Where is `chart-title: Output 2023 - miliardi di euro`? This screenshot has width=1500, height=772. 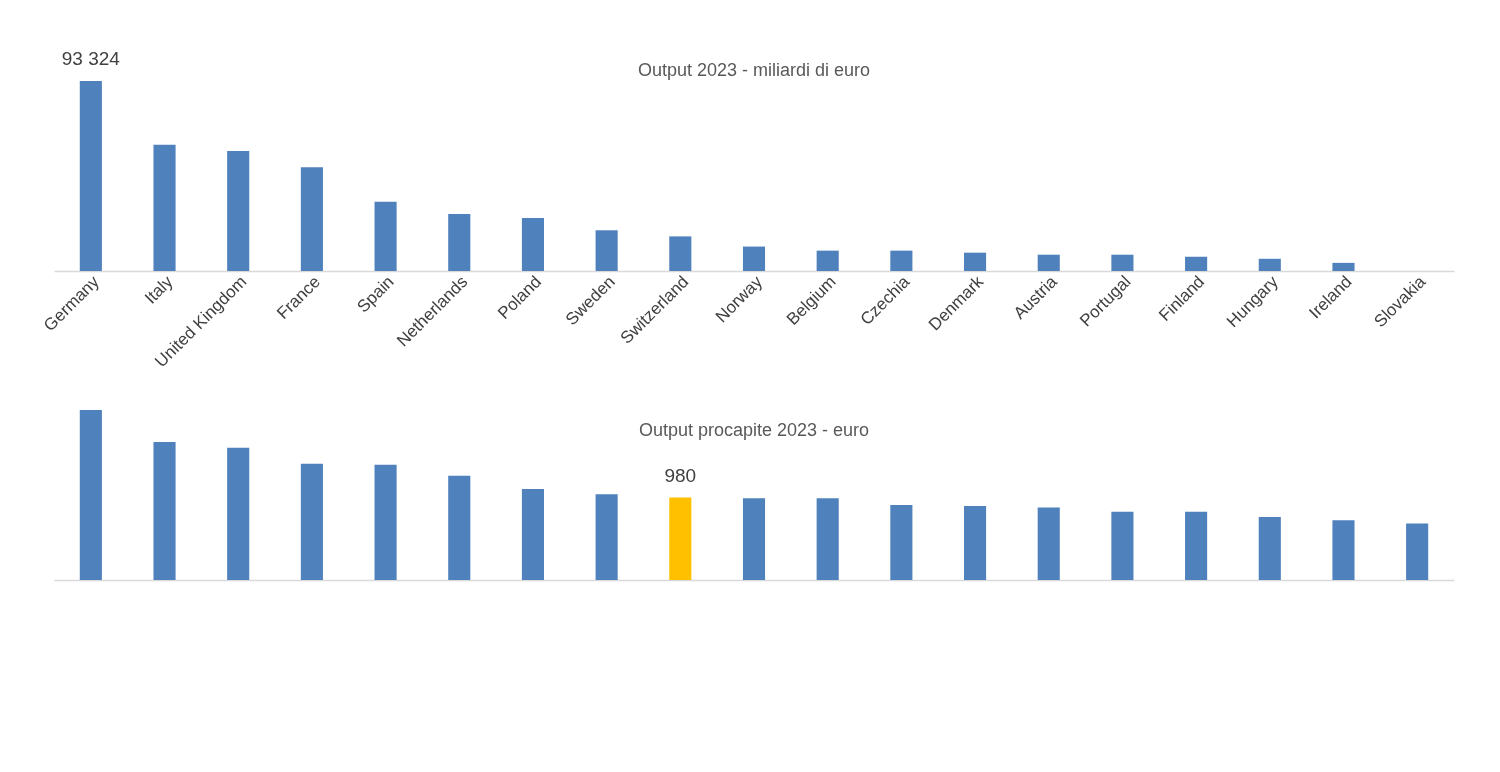
chart-title: Output 2023 - miliardi di euro is located at coordinates (754, 70).